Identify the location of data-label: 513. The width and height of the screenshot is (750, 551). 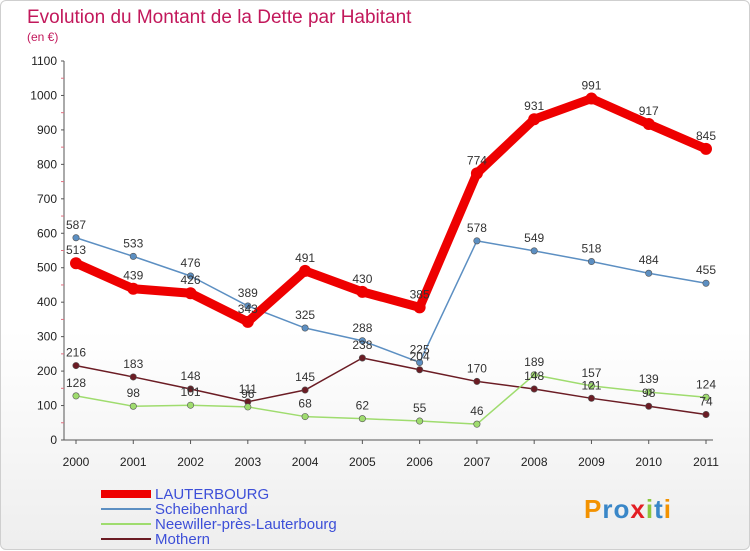
(76, 250).